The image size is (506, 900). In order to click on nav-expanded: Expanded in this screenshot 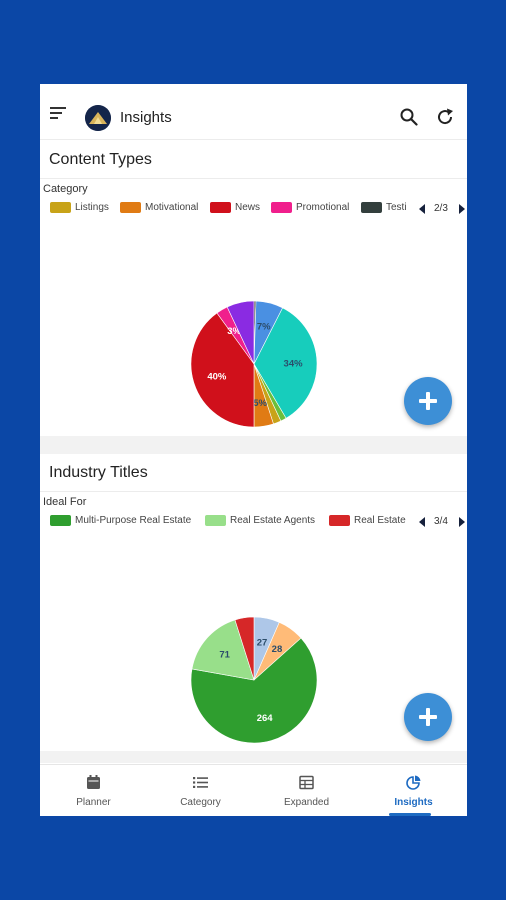, I will do `click(306, 790)`.